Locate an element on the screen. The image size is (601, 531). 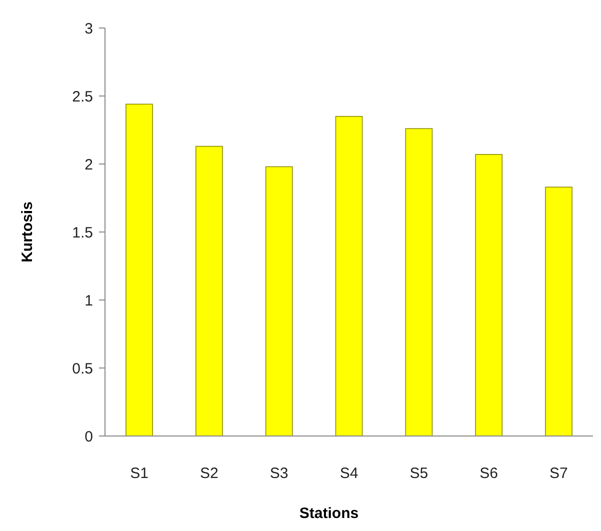
x-axis-title: Stations is located at coordinates (329, 513).